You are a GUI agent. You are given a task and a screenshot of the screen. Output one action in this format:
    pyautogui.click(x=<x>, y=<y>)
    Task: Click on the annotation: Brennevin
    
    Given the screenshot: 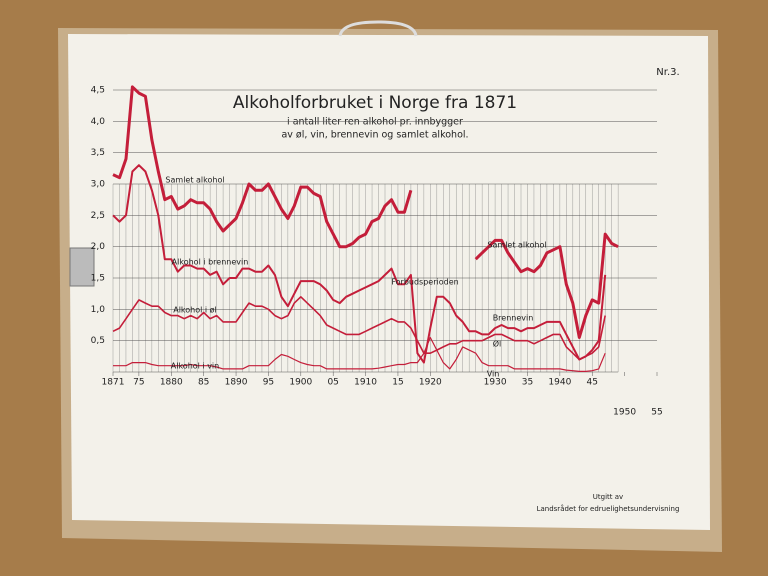 What is the action you would take?
    pyautogui.click(x=513, y=318)
    